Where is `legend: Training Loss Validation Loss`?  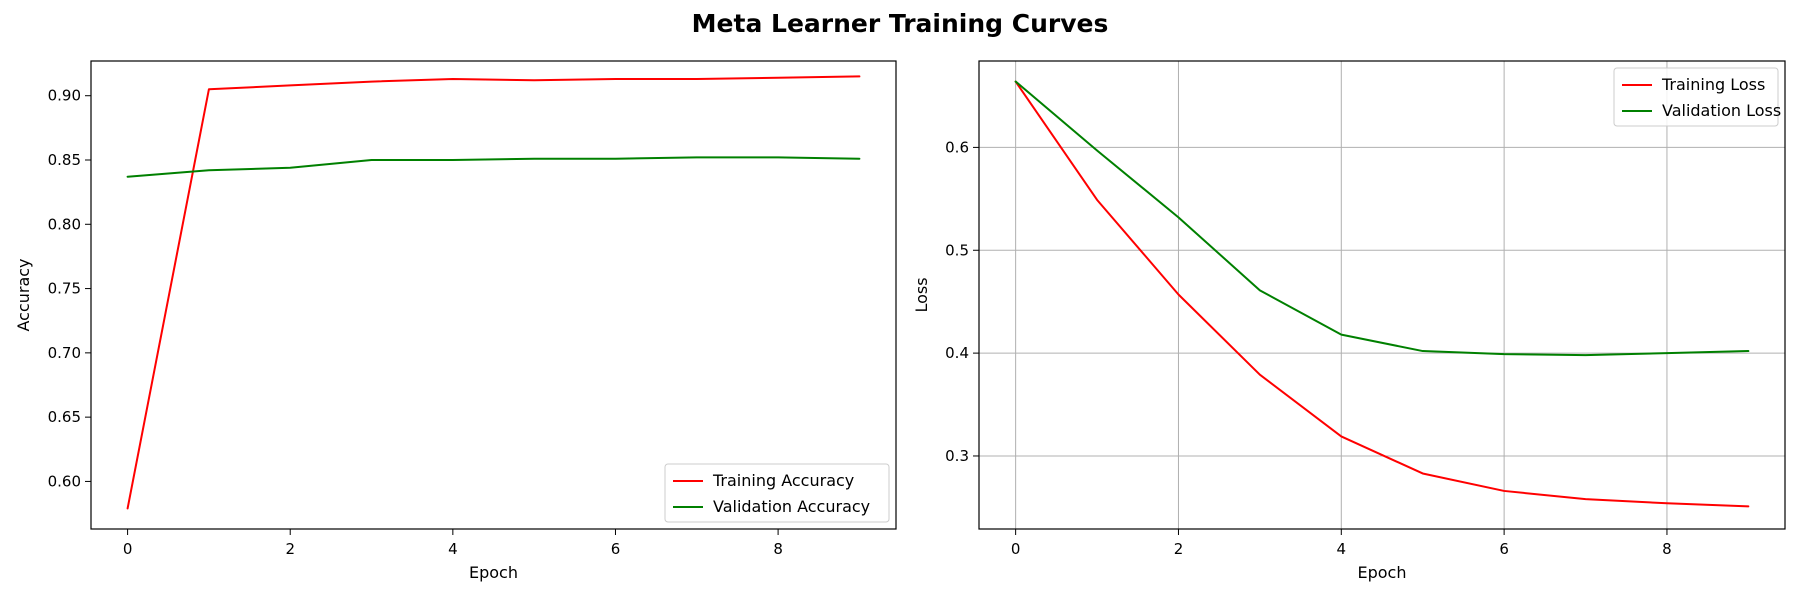
legend: Training Loss Validation Loss is located at coordinates (1697, 97).